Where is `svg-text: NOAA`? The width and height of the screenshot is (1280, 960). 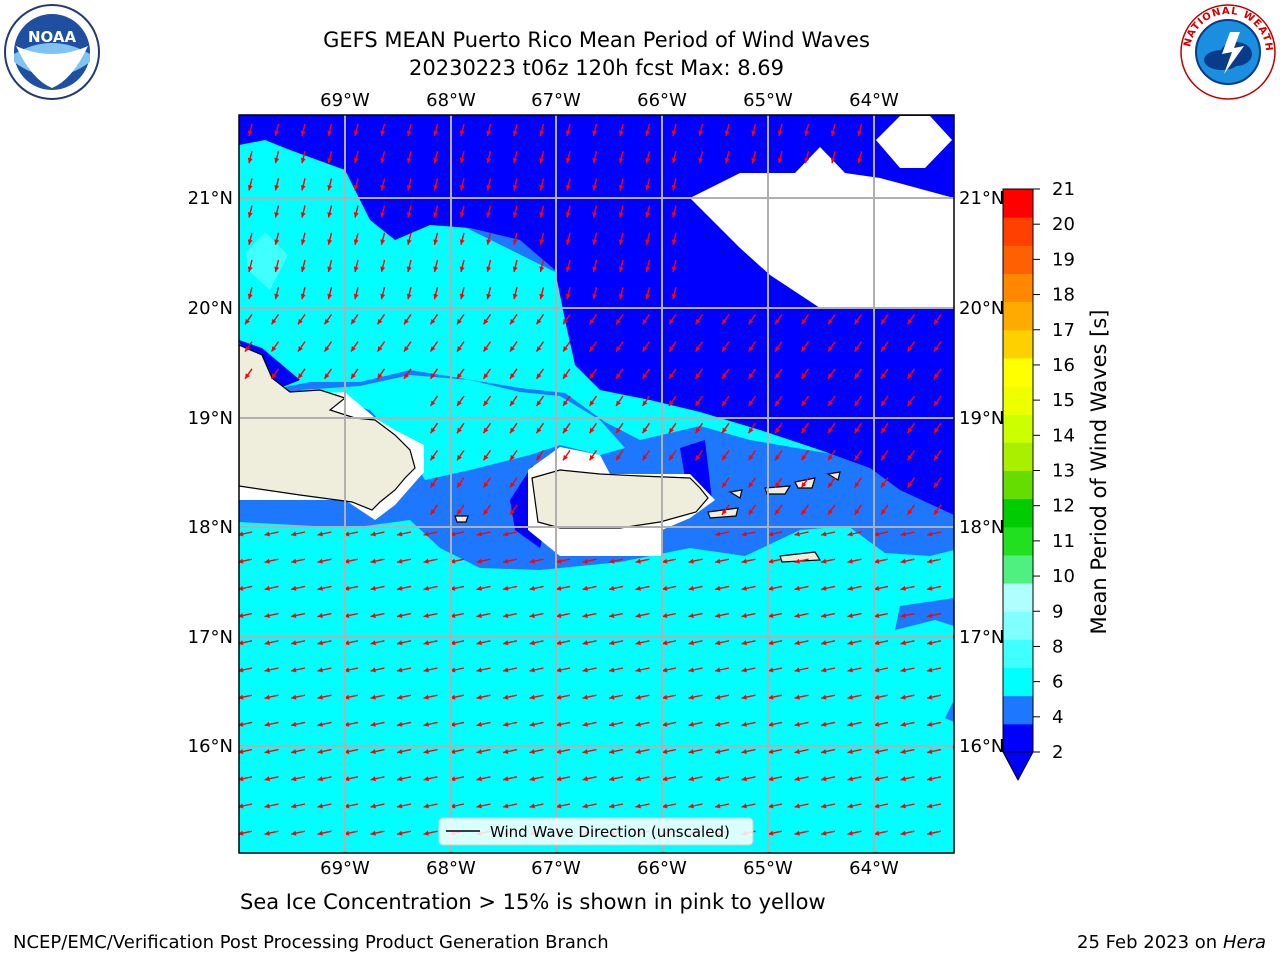 svg-text: NOAA is located at coordinates (52, 37).